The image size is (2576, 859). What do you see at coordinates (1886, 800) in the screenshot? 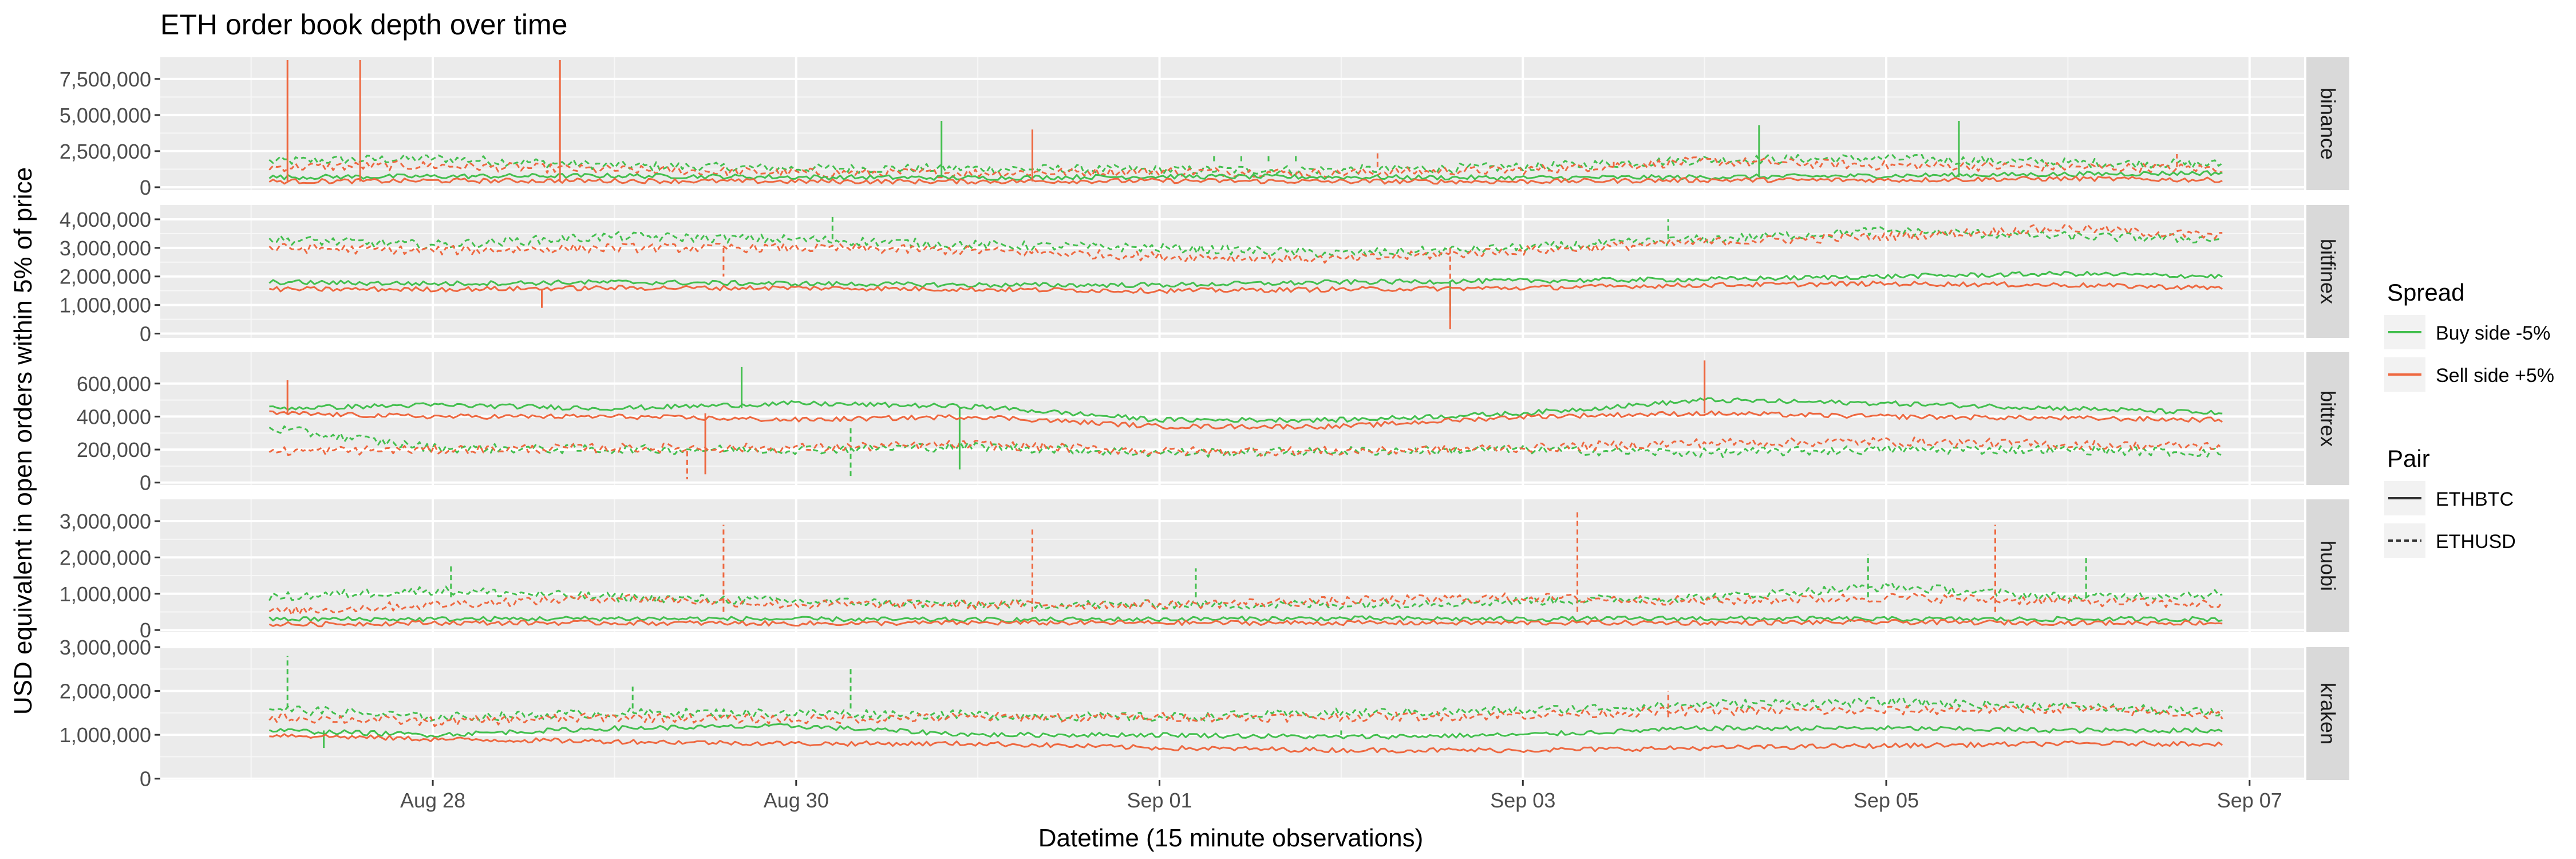
I see `x-tick-label: Sep 05` at bounding box center [1886, 800].